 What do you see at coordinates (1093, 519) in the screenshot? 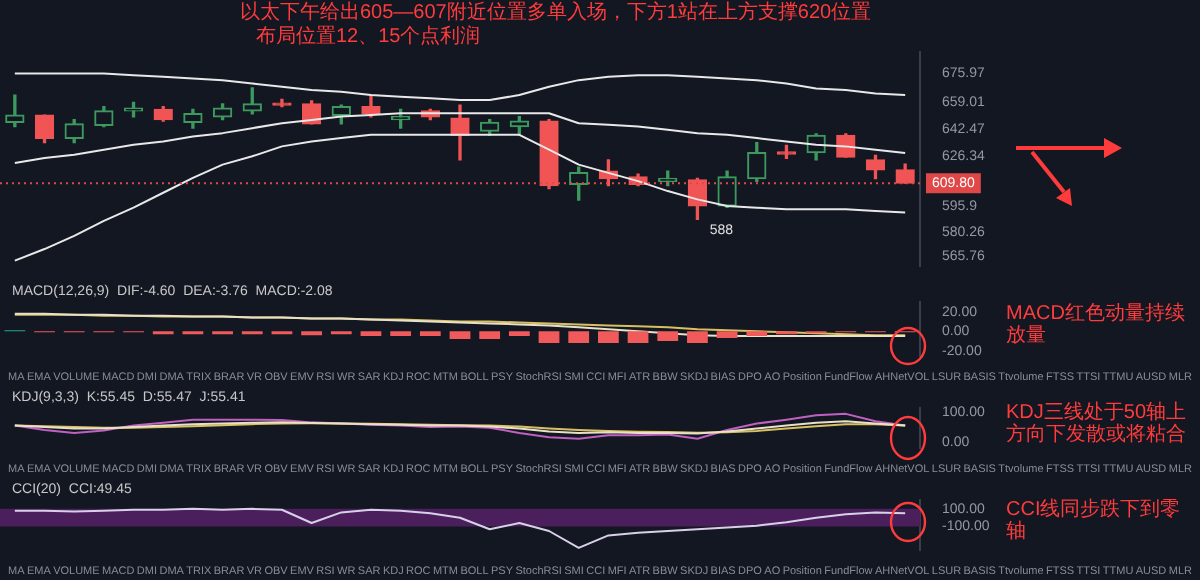
I see `text: CCI线同步跌下到零轴` at bounding box center [1093, 519].